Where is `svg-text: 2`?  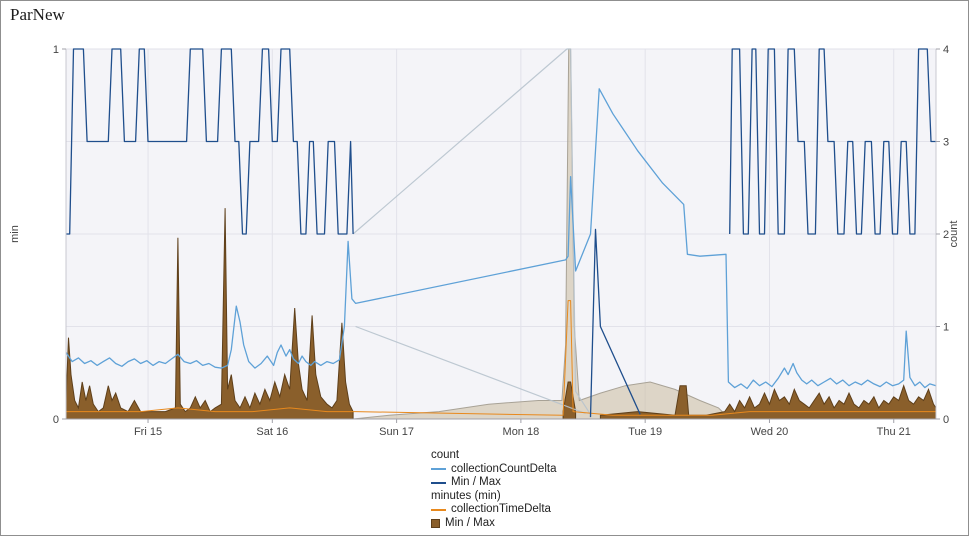
svg-text: 2 is located at coordinates (946, 235).